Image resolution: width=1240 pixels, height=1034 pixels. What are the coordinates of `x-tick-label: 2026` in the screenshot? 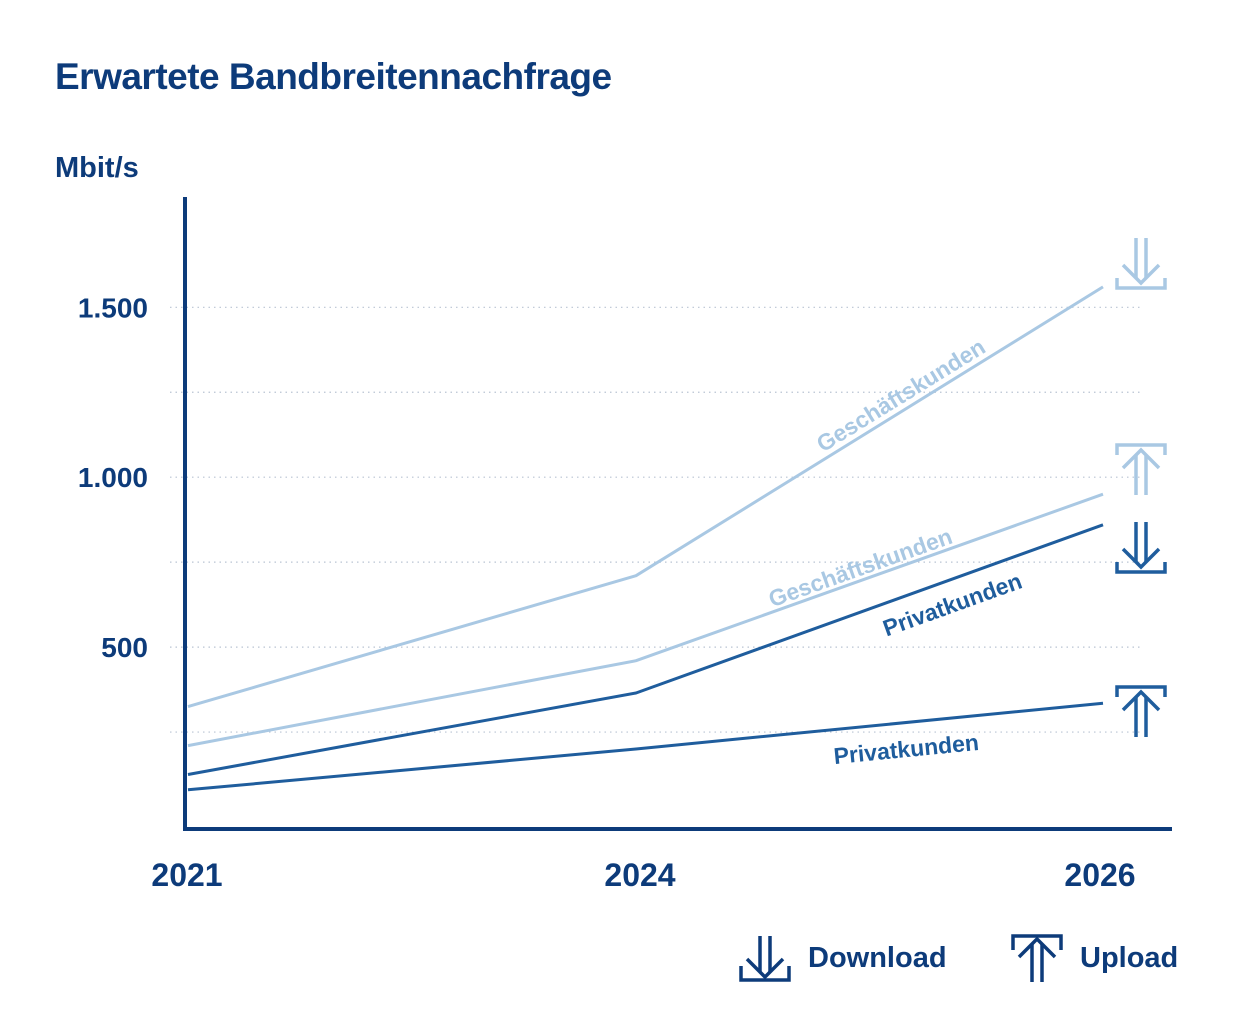 It's located at (1099, 875).